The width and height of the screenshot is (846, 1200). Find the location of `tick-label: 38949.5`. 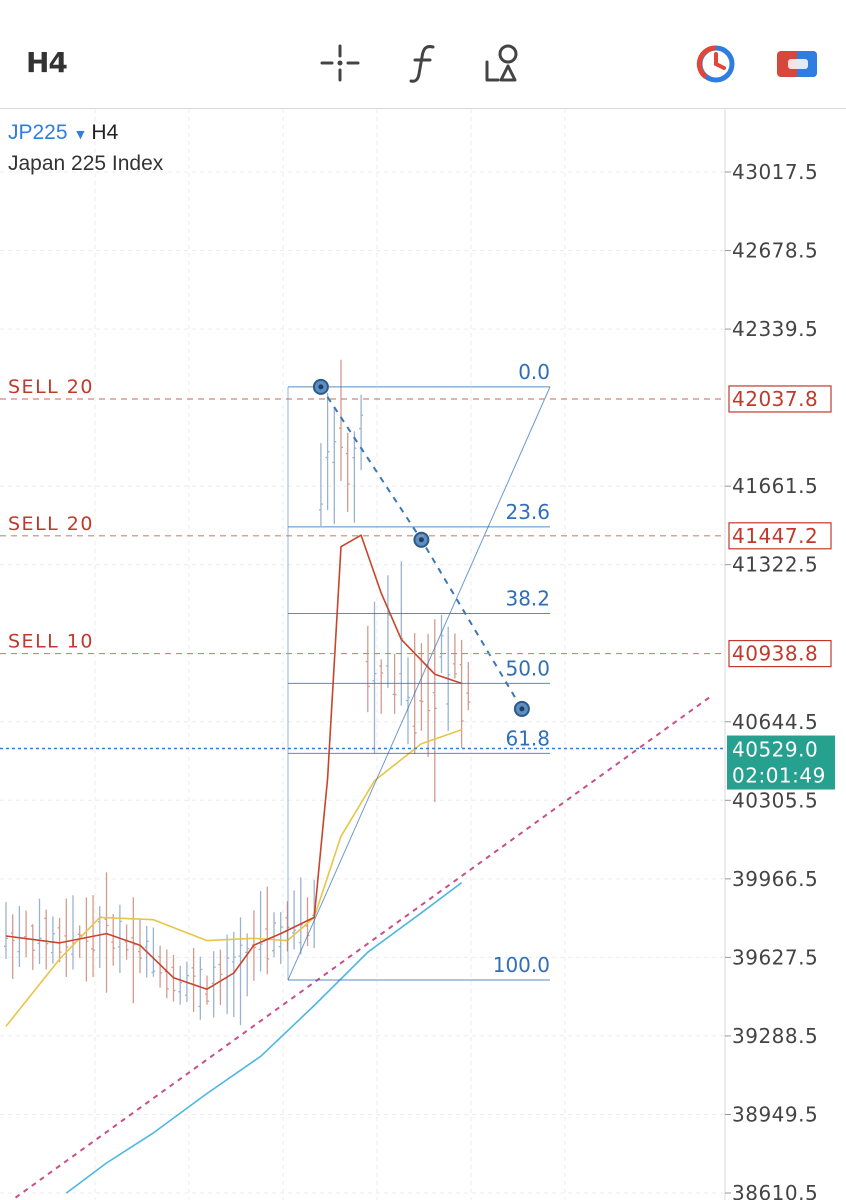

tick-label: 38949.5 is located at coordinates (775, 1114).